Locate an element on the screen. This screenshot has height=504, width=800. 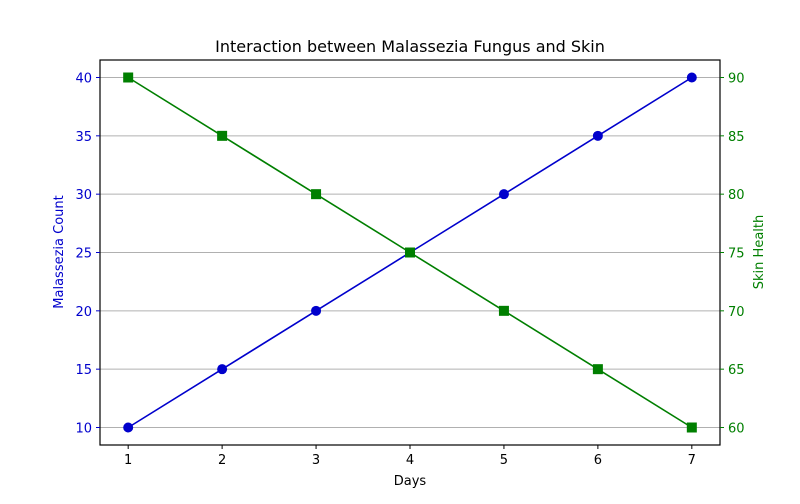
x-tick-label: 1 is located at coordinates (128, 460).